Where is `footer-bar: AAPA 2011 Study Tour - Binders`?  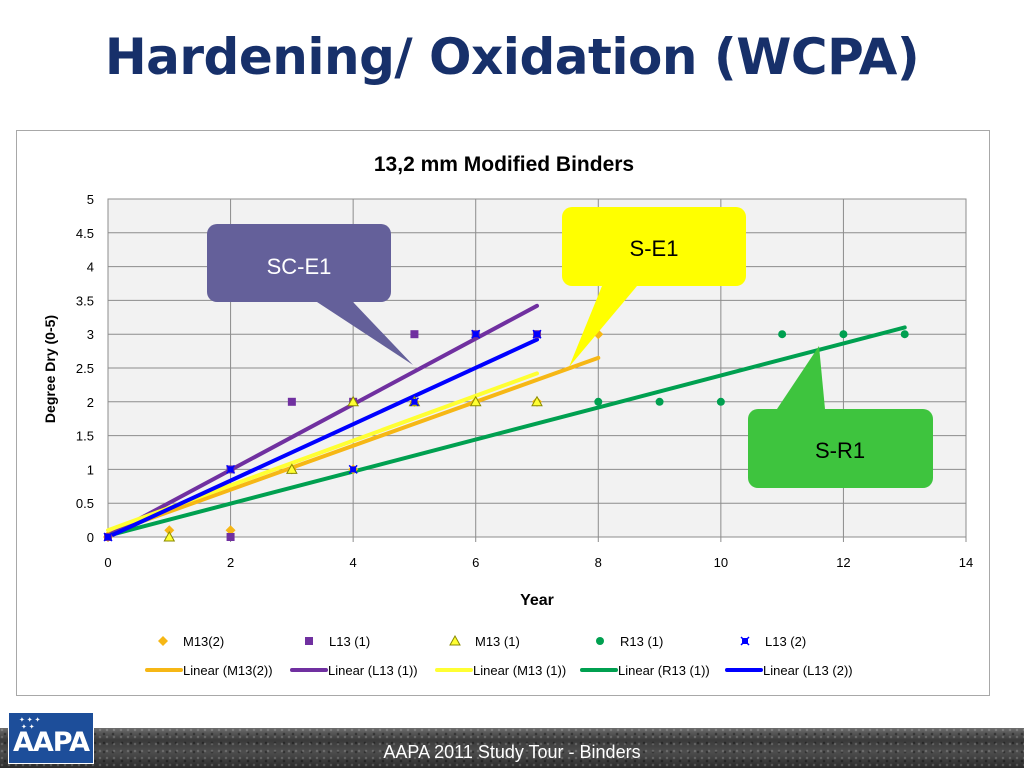
footer-bar: AAPA 2011 Study Tour - Binders is located at coordinates (512, 748).